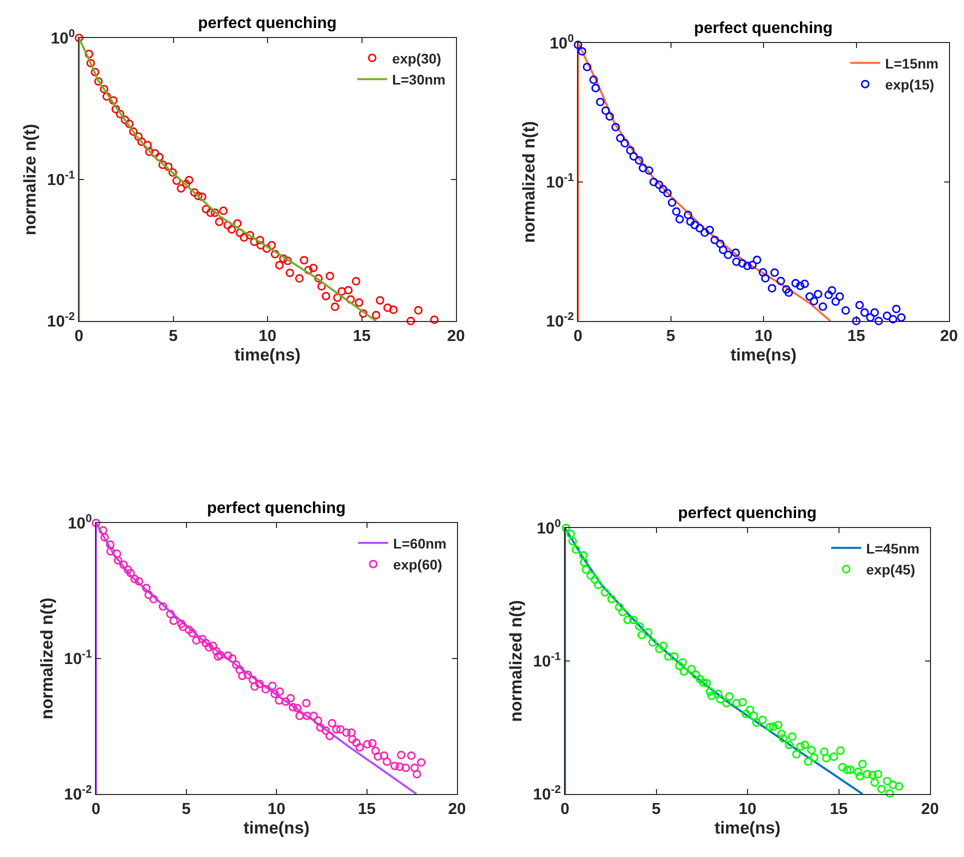  Describe the element at coordinates (417, 58) in the screenshot. I see `legend-label: exp(30)` at that location.